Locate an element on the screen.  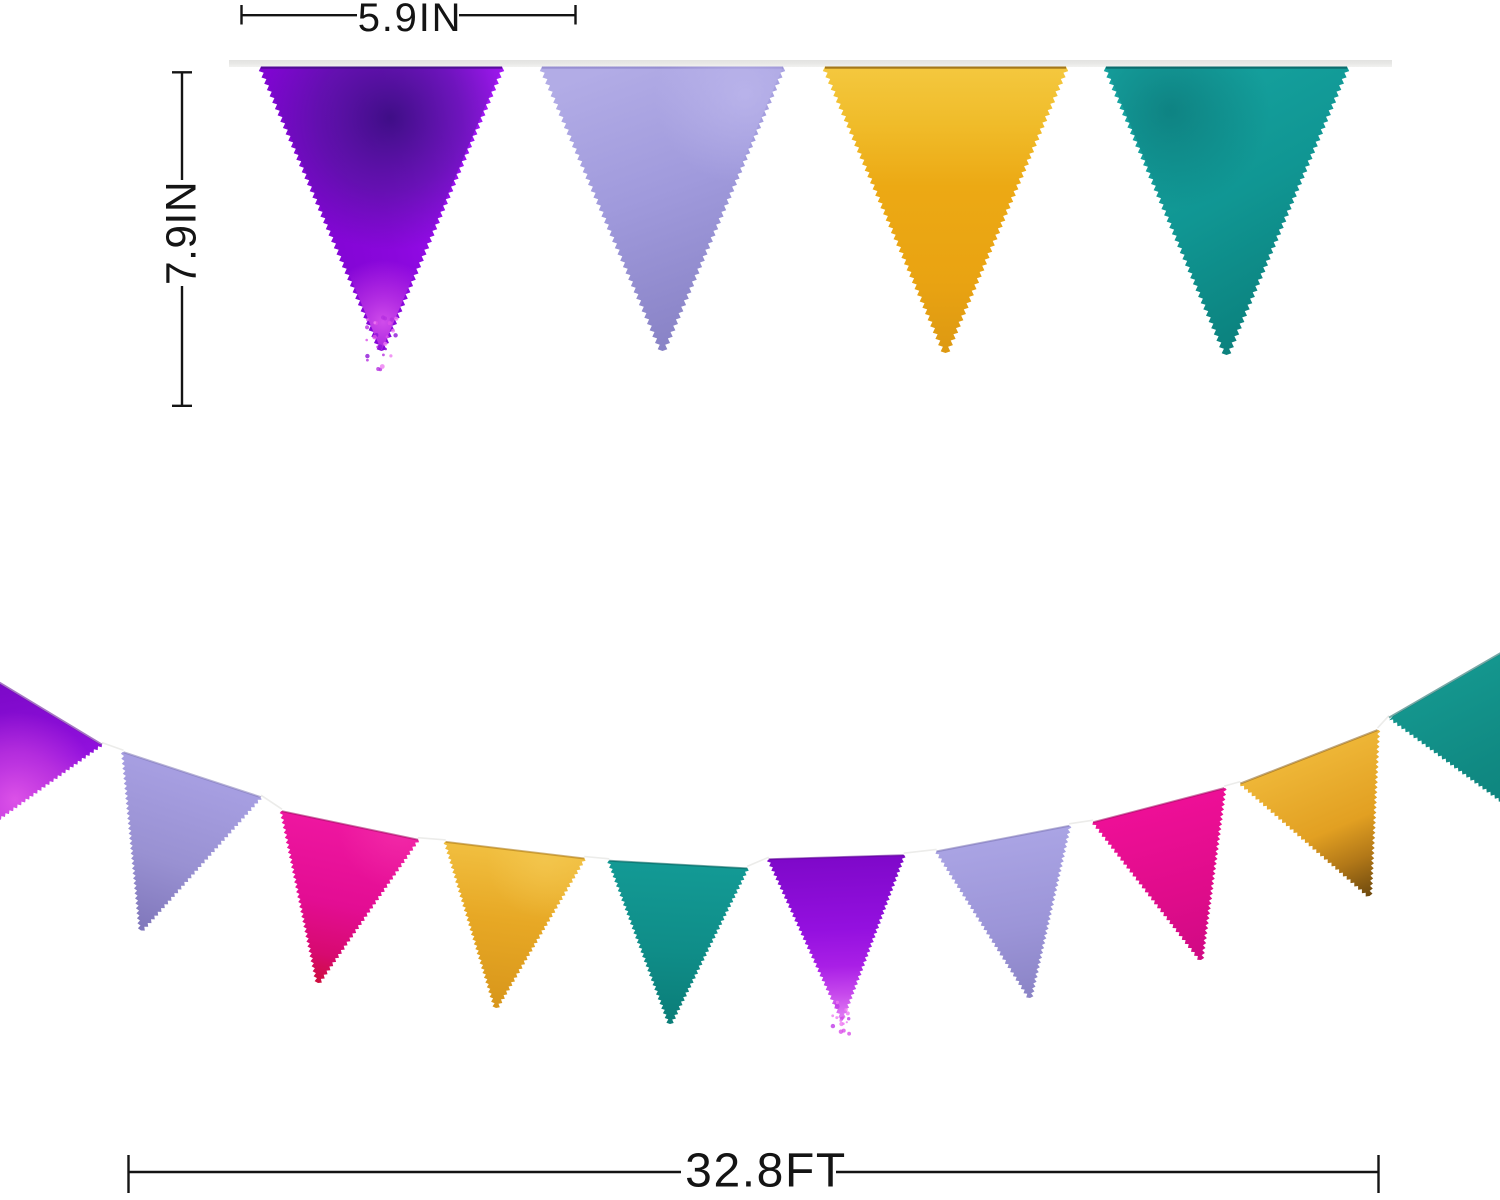
svg-text: 5.9IN is located at coordinates (410, 20).